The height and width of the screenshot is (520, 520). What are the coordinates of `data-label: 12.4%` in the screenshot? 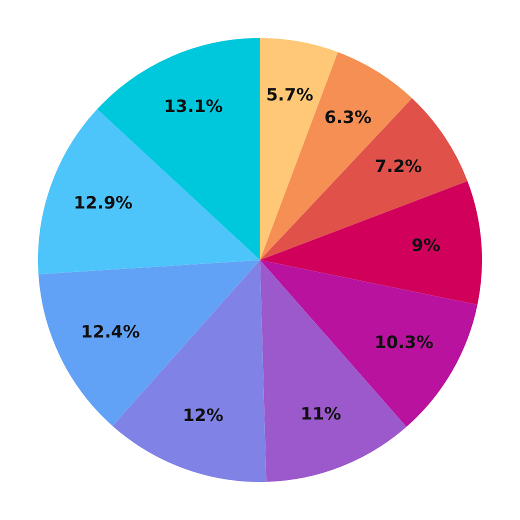 It's located at (110, 332).